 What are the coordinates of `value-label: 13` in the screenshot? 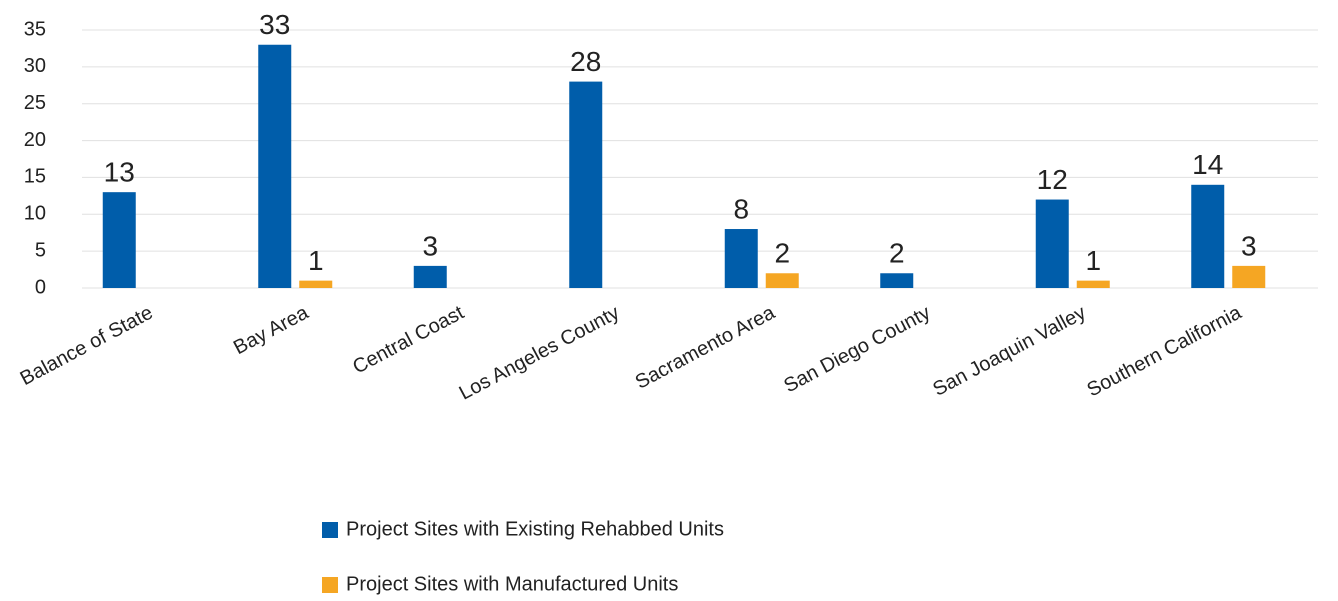 It's located at (119, 172).